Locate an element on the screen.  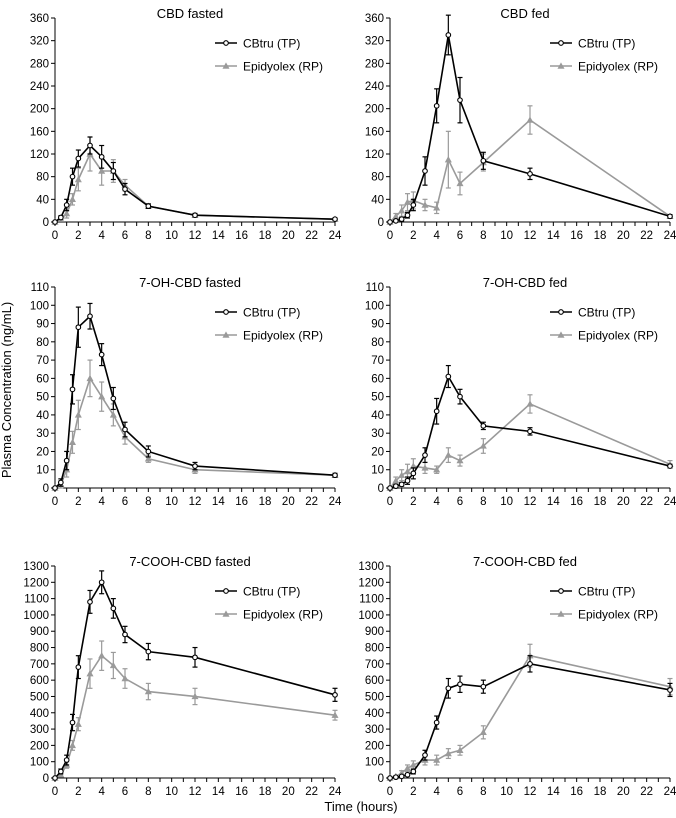
y-tick-label: 20 is located at coordinates (377, 452).